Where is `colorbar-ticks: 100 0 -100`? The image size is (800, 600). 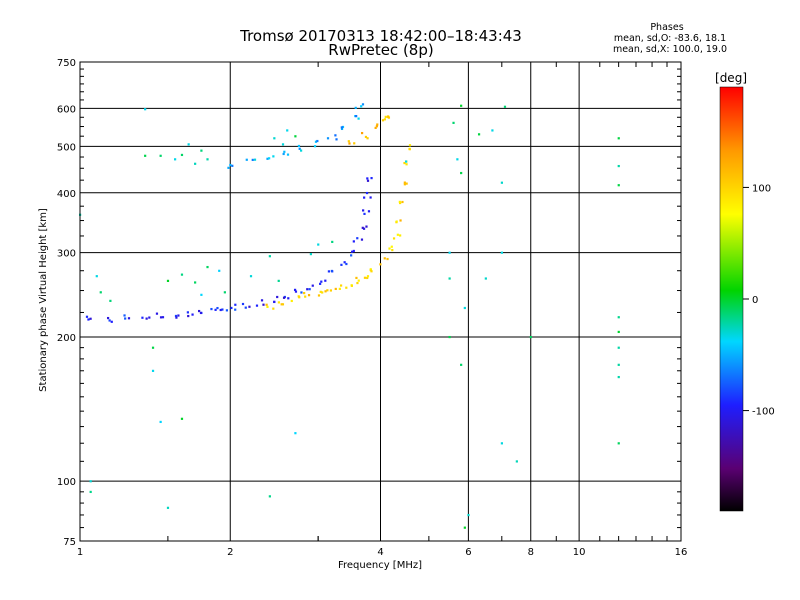 colorbar-ticks: 100 0 -100 is located at coordinates (759, 300).